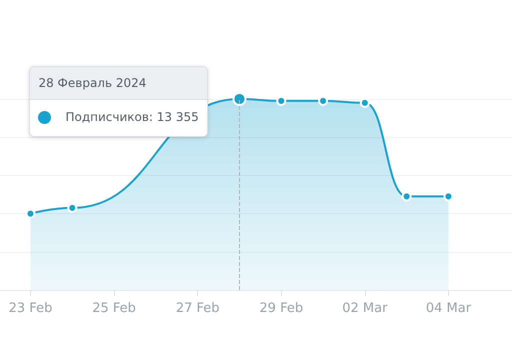 The height and width of the screenshot is (357, 512). What do you see at coordinates (30, 308) in the screenshot?
I see `x-tick-label: 23 Feb` at bounding box center [30, 308].